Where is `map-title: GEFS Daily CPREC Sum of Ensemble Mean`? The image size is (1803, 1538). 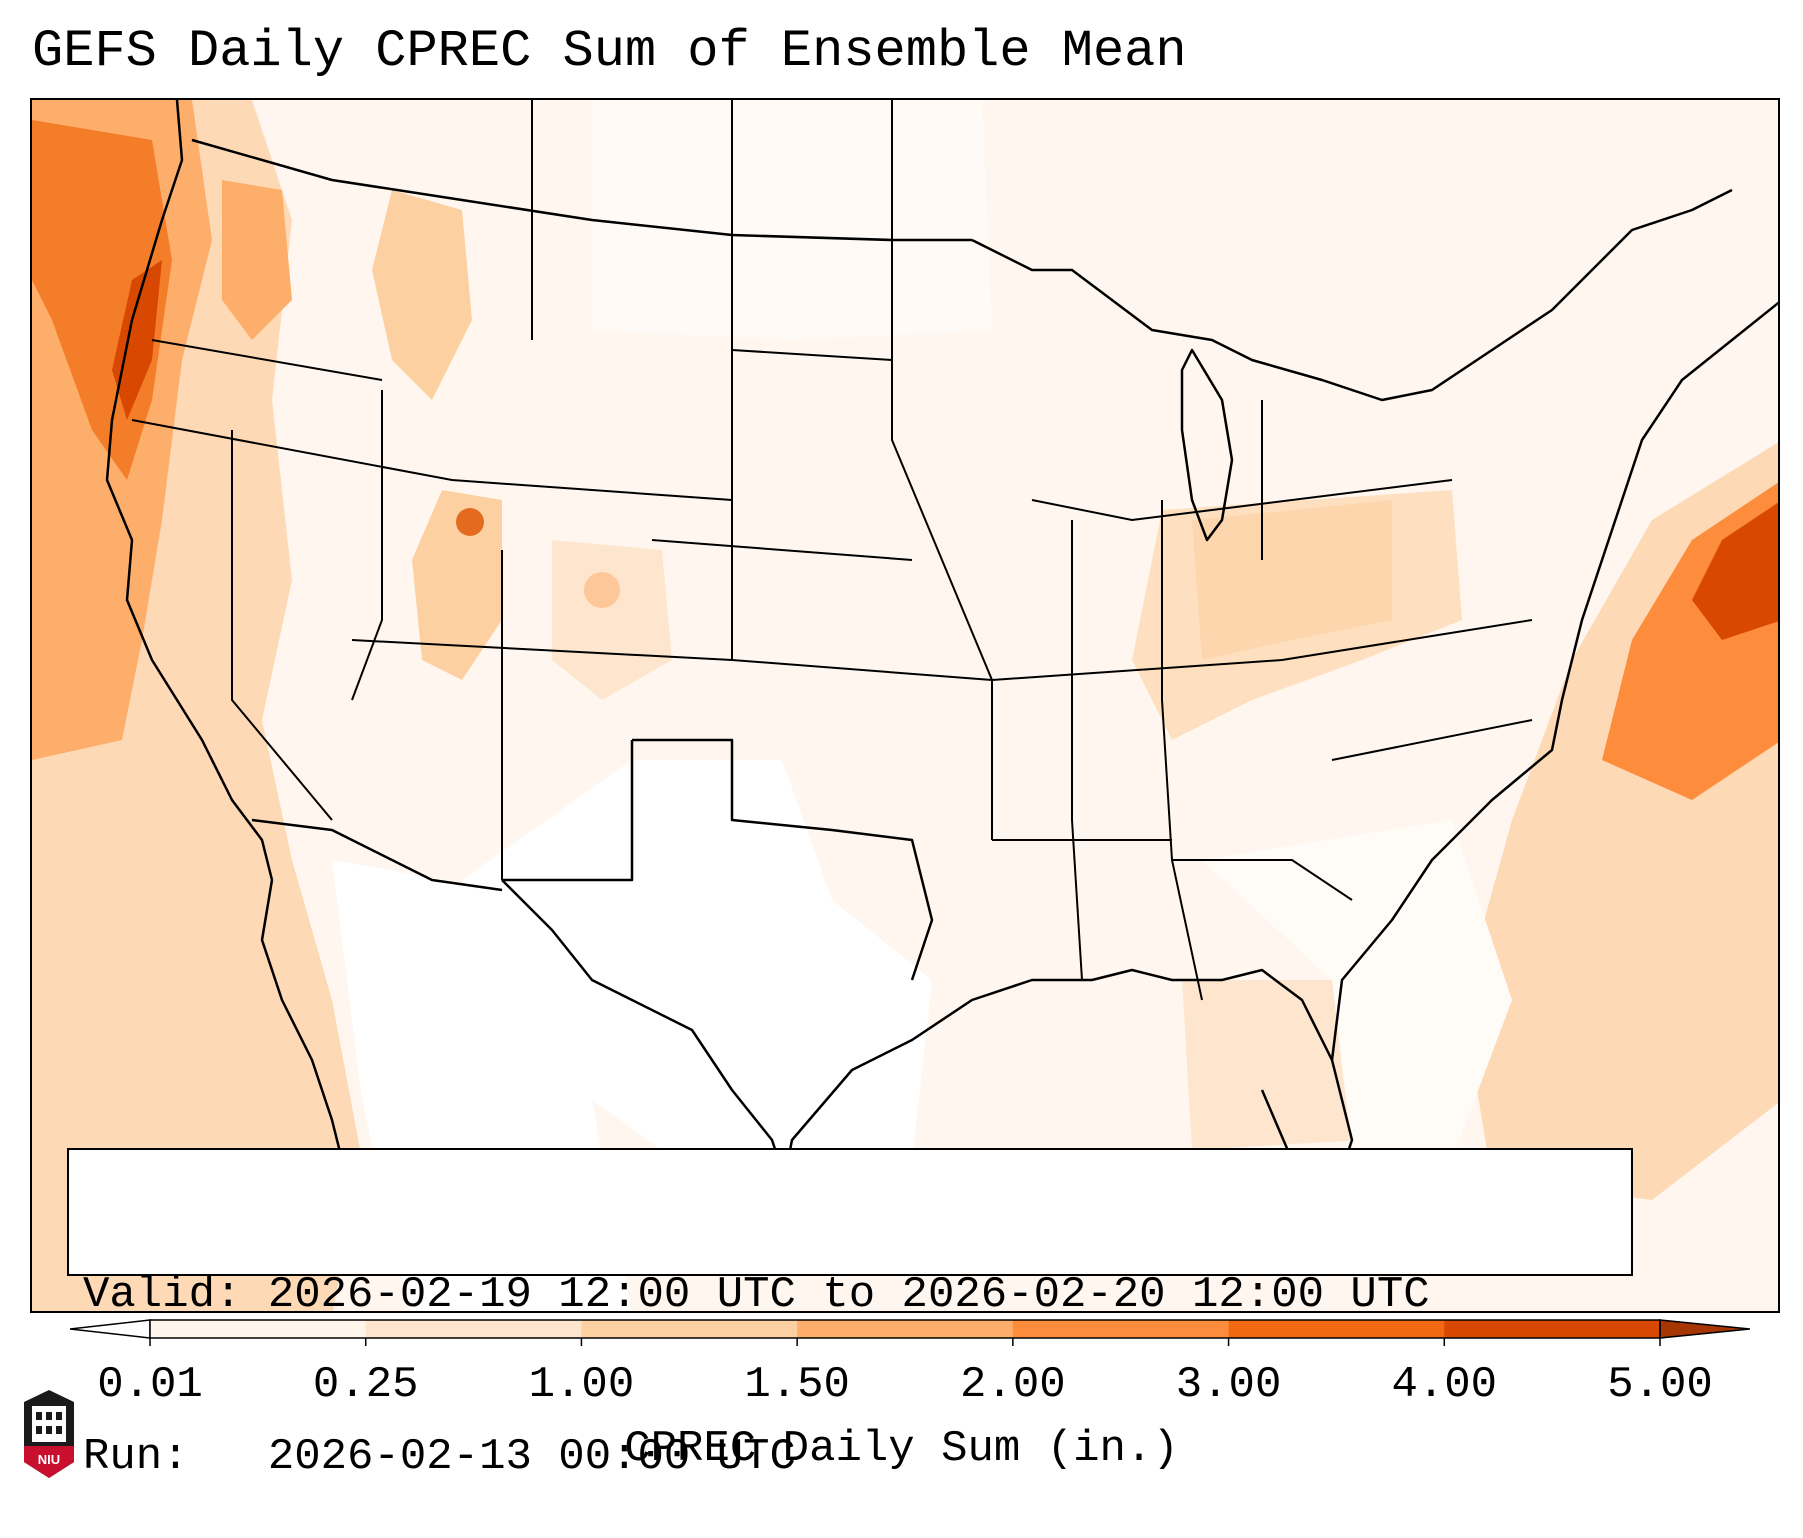
map-title: GEFS Daily CPREC Sum of Ensemble Mean is located at coordinates (609, 51).